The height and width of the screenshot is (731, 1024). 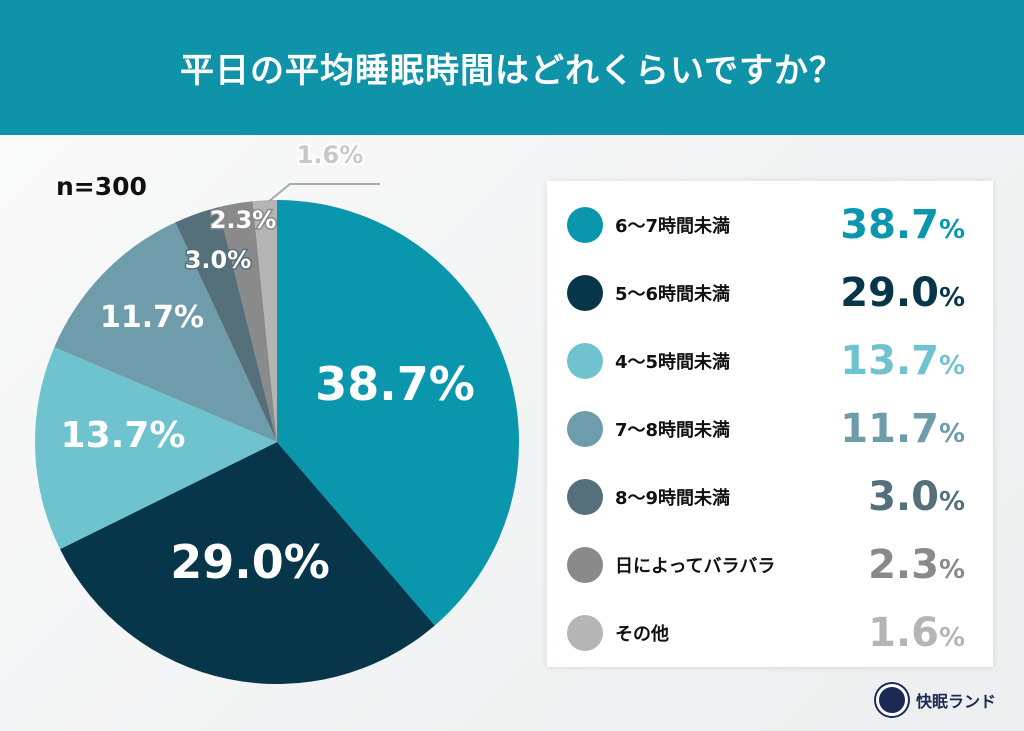 What do you see at coordinates (323, 193) in the screenshot?
I see `leader-line` at bounding box center [323, 193].